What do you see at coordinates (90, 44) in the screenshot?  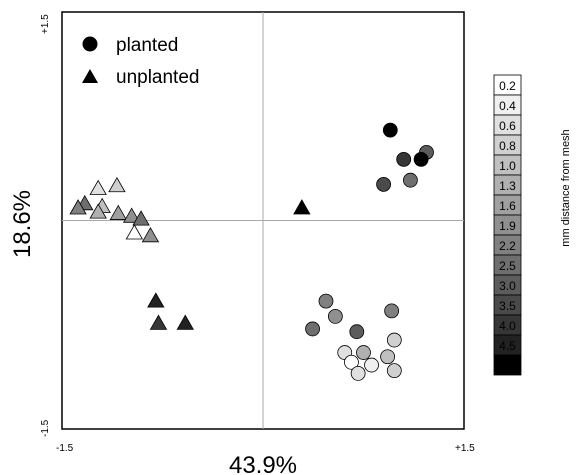 I see `legend-circle-marker` at bounding box center [90, 44].